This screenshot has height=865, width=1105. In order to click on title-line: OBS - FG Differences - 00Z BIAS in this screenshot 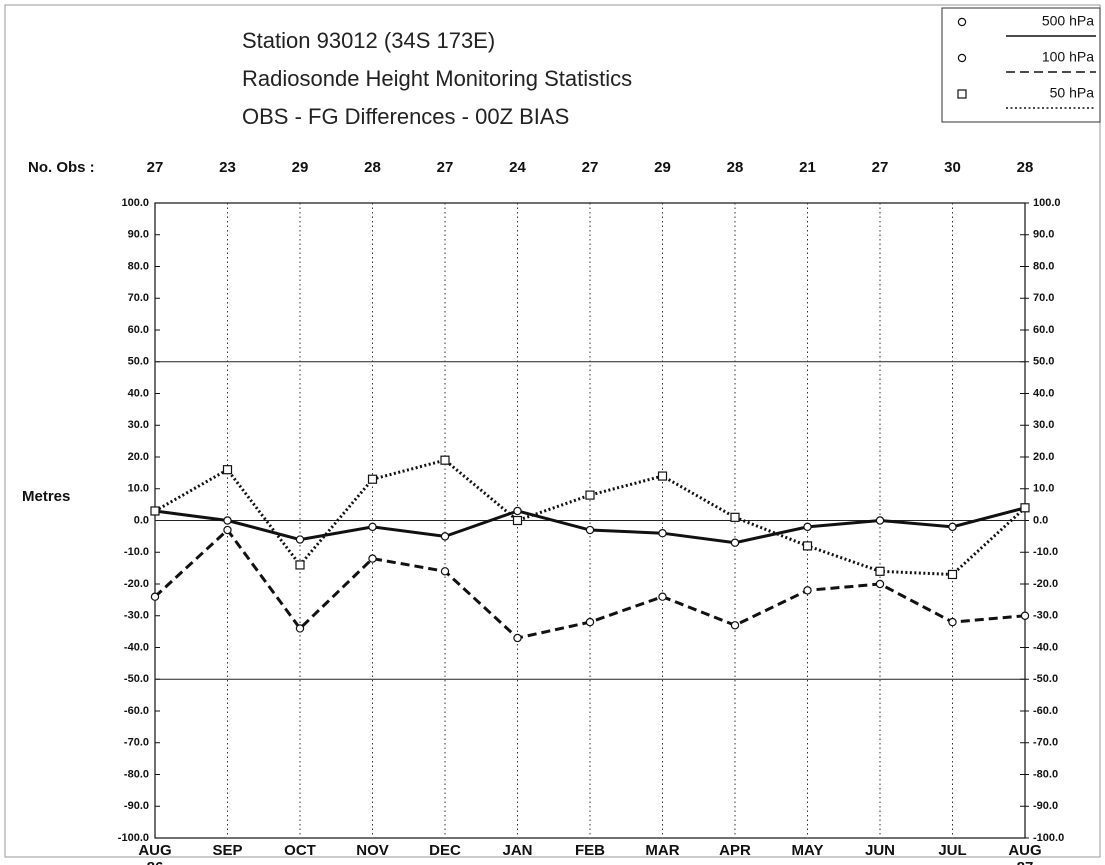, I will do `click(405, 116)`.